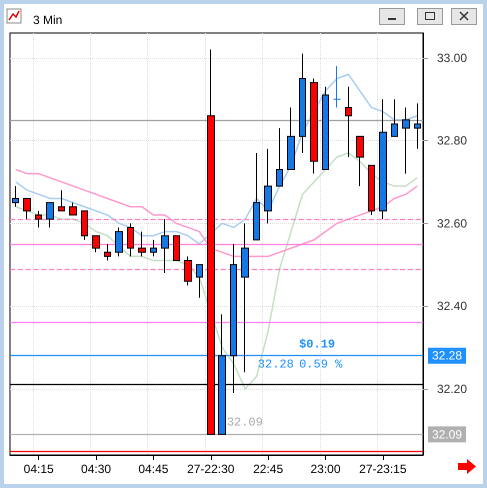 The width and height of the screenshot is (487, 488). What do you see at coordinates (447, 355) in the screenshot?
I see `ref-line-label: 32.28` at bounding box center [447, 355].